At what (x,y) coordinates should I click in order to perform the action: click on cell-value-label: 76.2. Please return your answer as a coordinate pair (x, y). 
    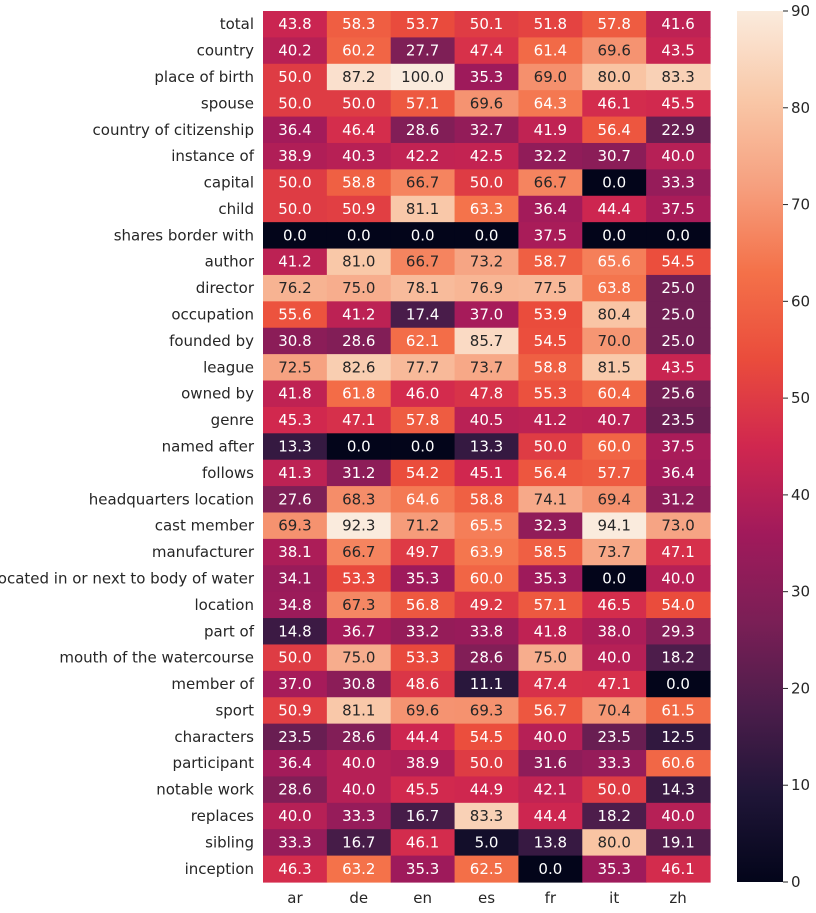
    Looking at the image, I should click on (294, 288).